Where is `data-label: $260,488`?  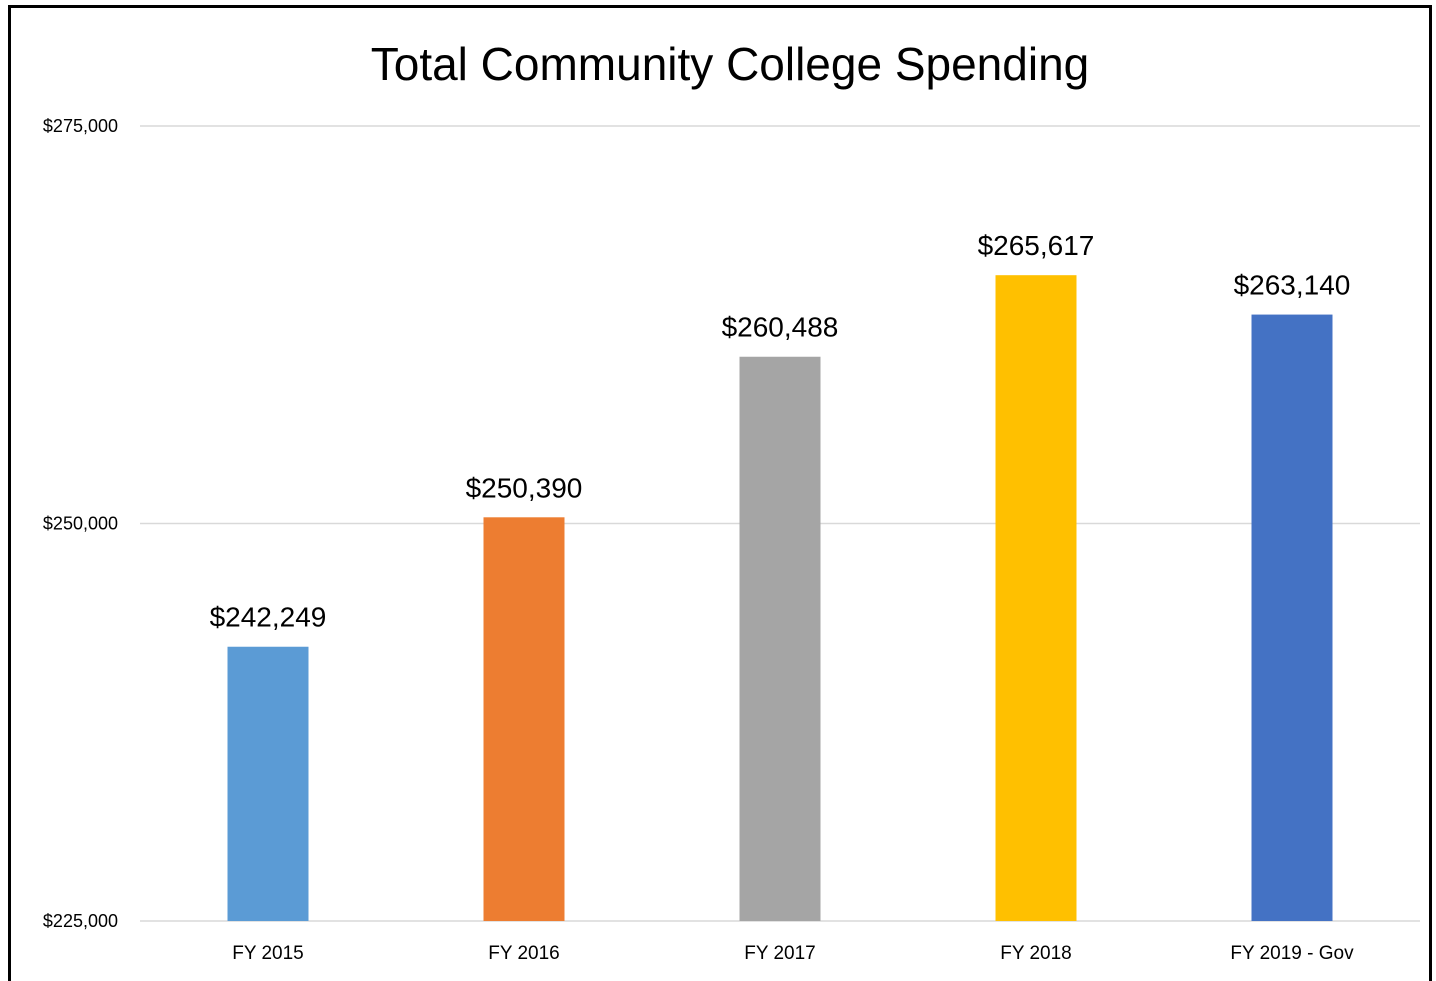
data-label: $260,488 is located at coordinates (780, 327).